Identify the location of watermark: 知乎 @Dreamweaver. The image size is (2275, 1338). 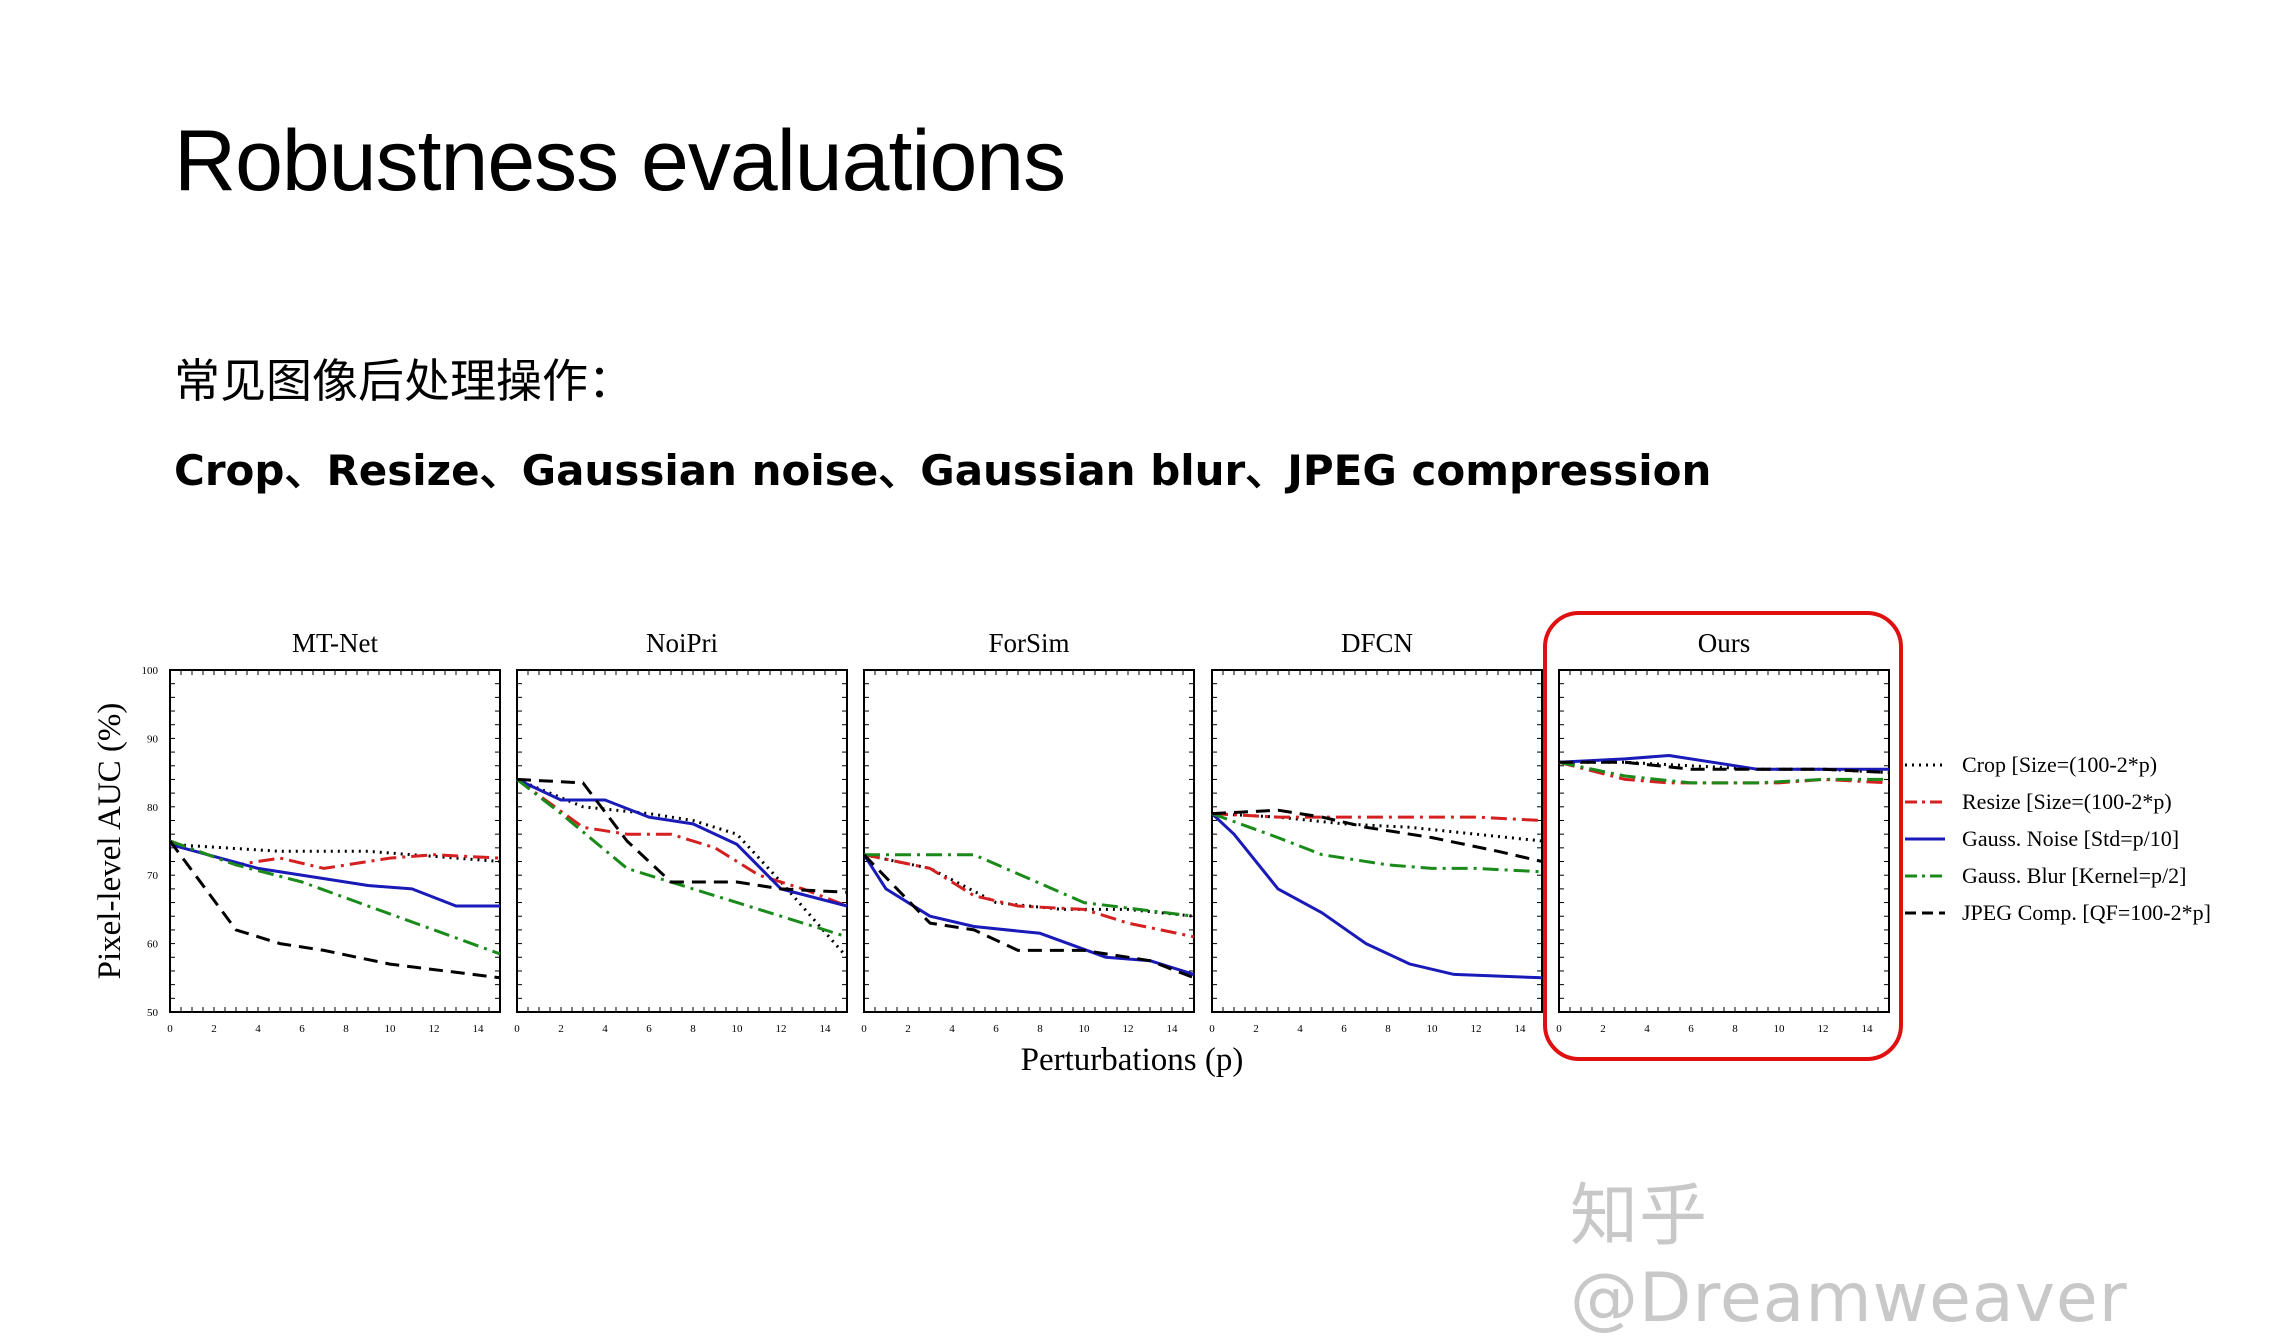
(1849, 1257).